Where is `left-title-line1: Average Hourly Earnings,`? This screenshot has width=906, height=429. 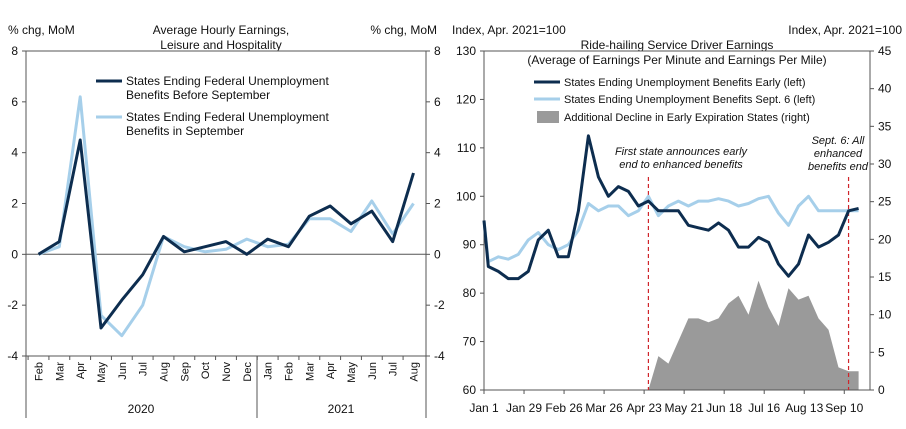
left-title-line1: Average Hourly Earnings, is located at coordinates (221, 30).